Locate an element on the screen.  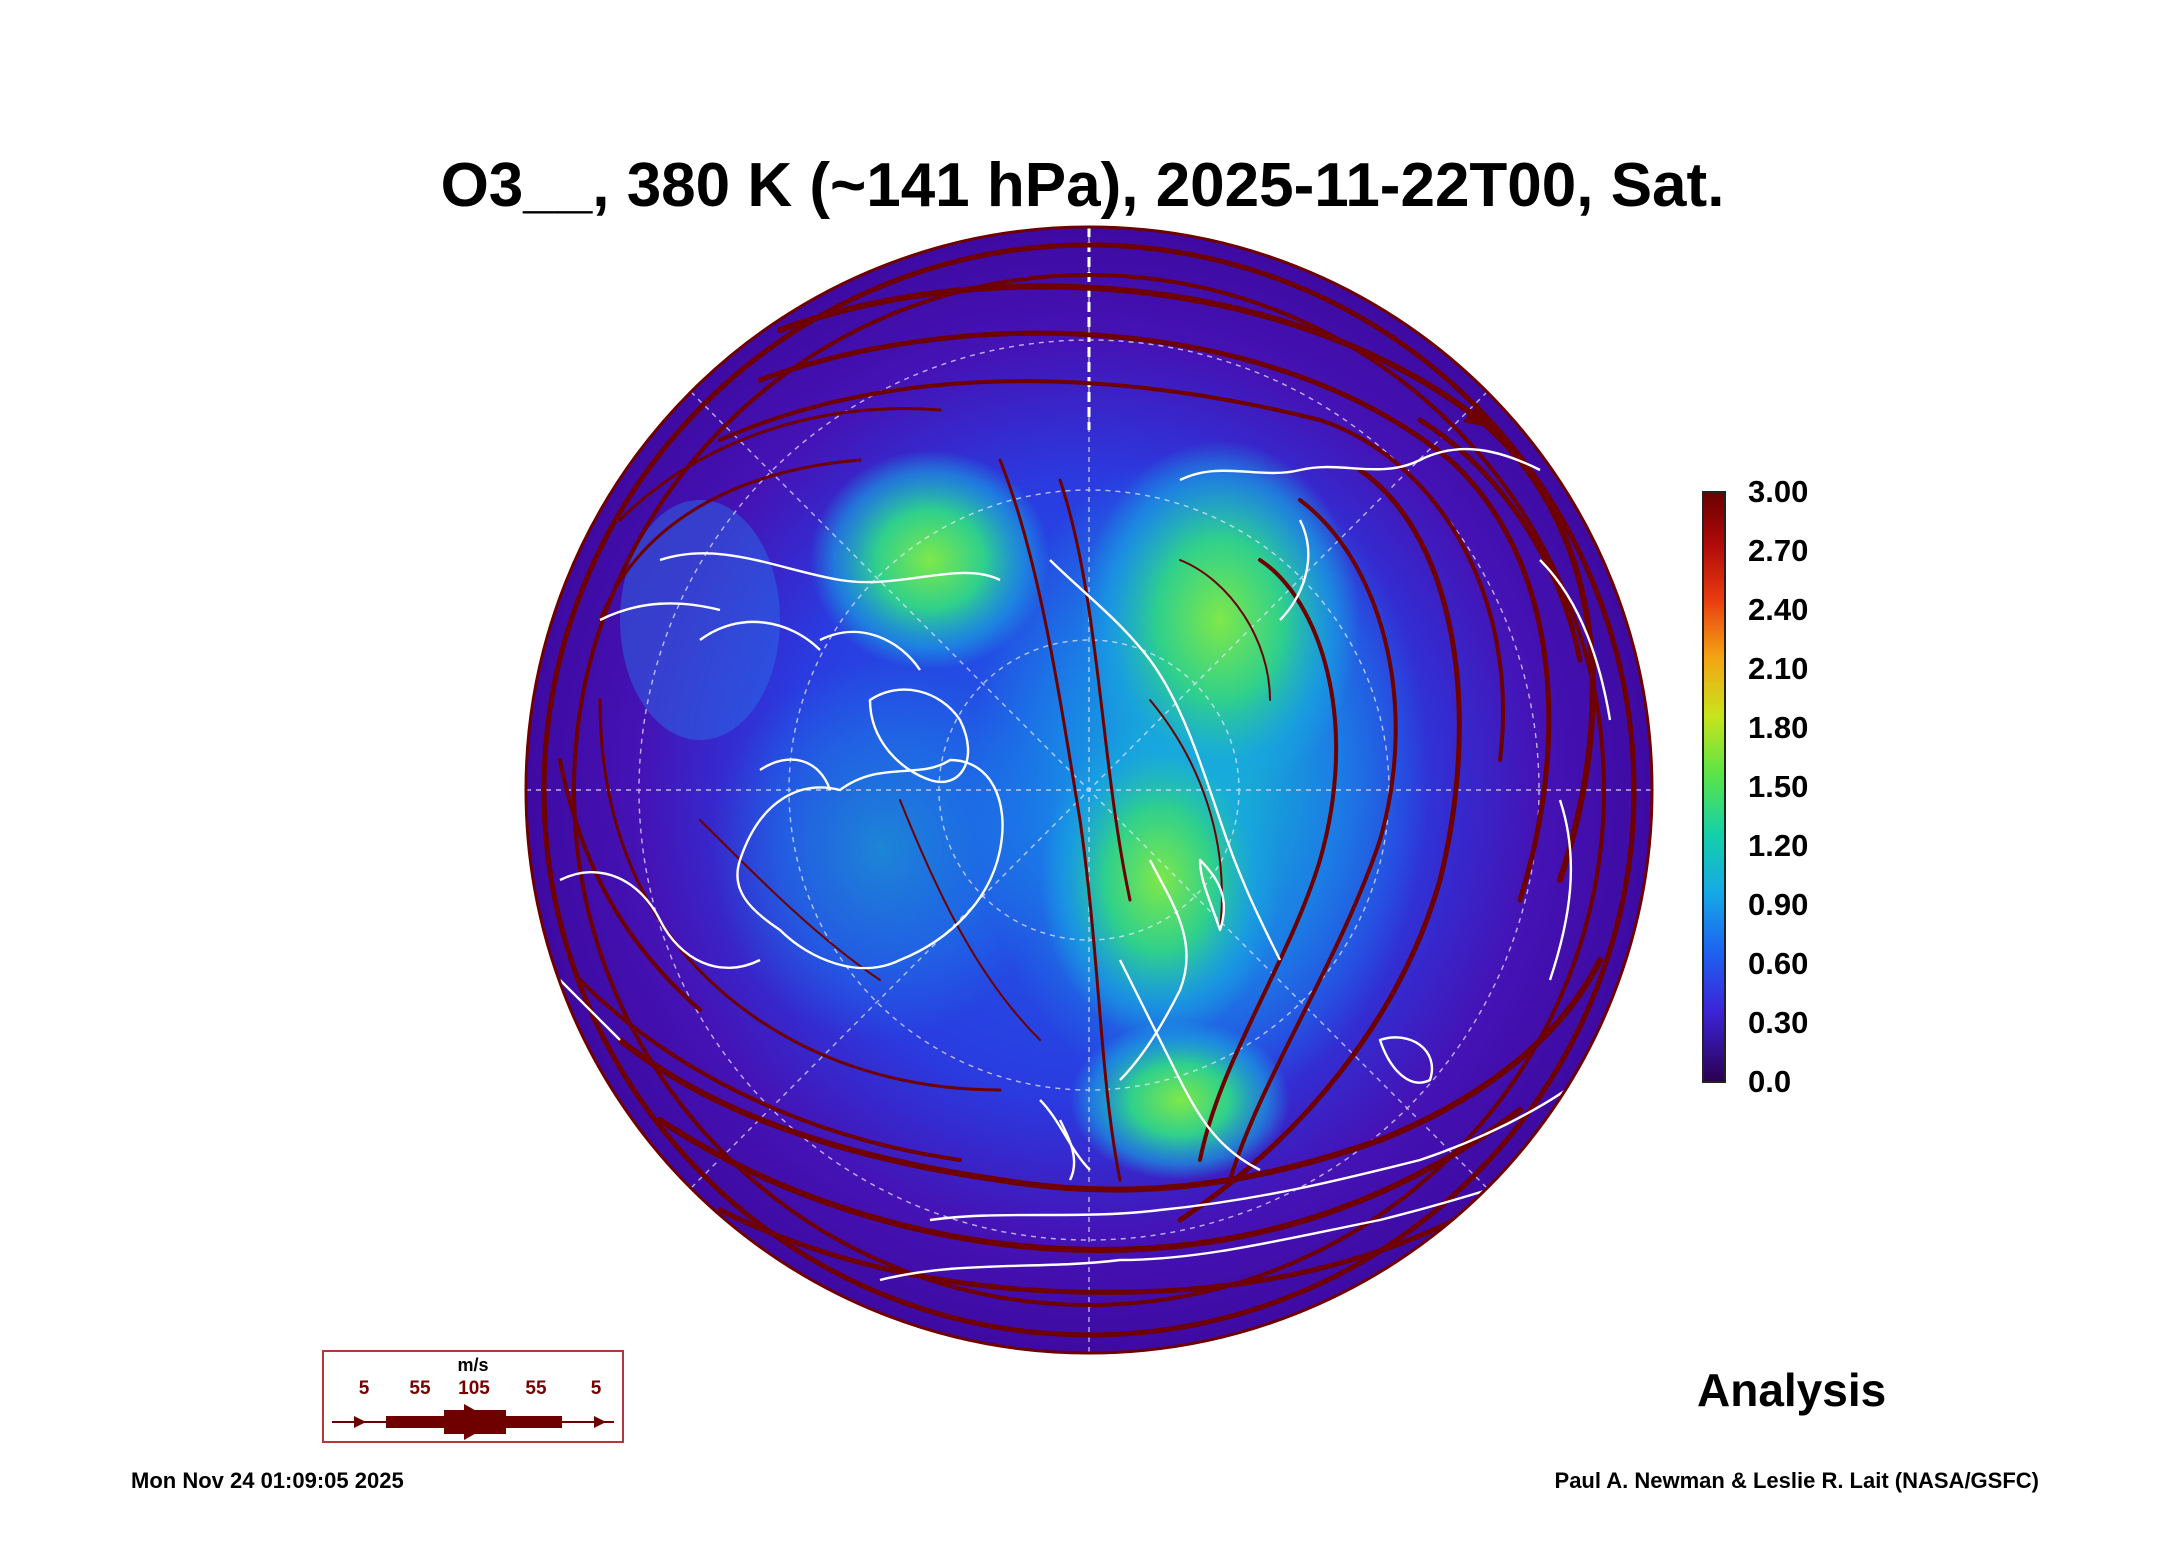
wind-legend-arrow is located at coordinates (473, 1422).